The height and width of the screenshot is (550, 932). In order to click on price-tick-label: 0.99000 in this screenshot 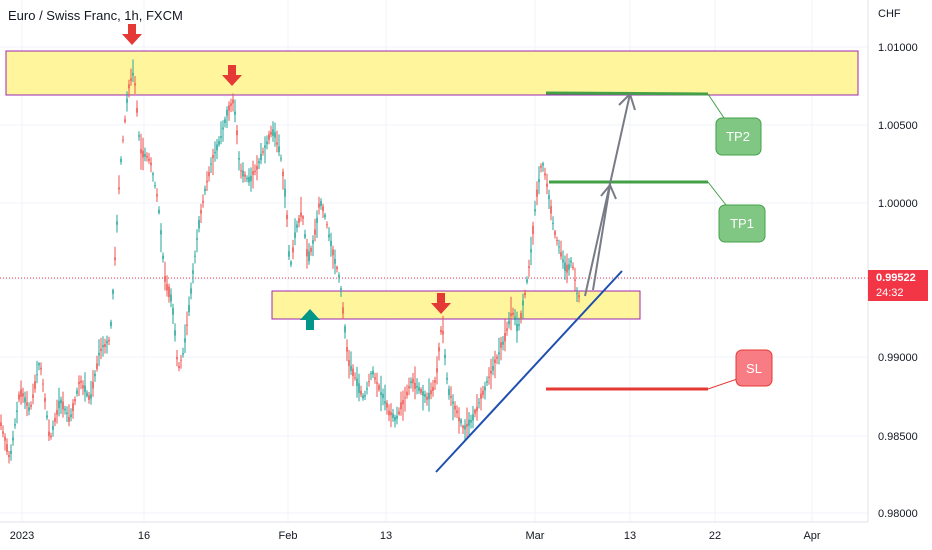, I will do `click(898, 358)`.